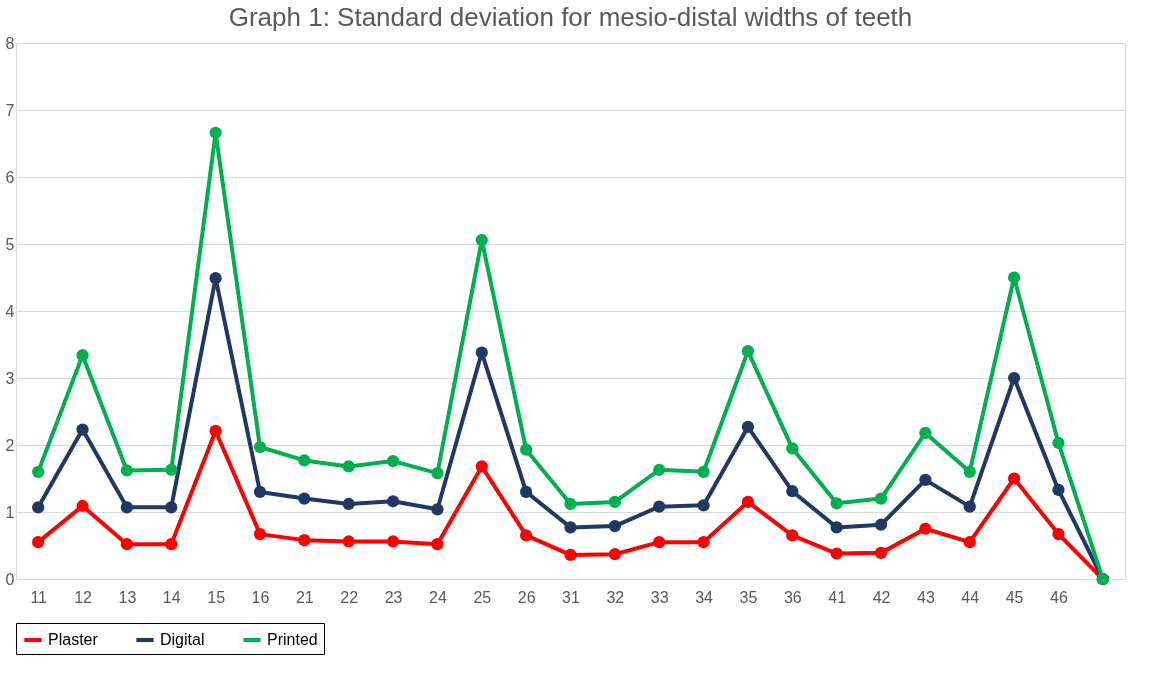 The image size is (1149, 677). I want to click on x-tick-label: 32, so click(615, 597).